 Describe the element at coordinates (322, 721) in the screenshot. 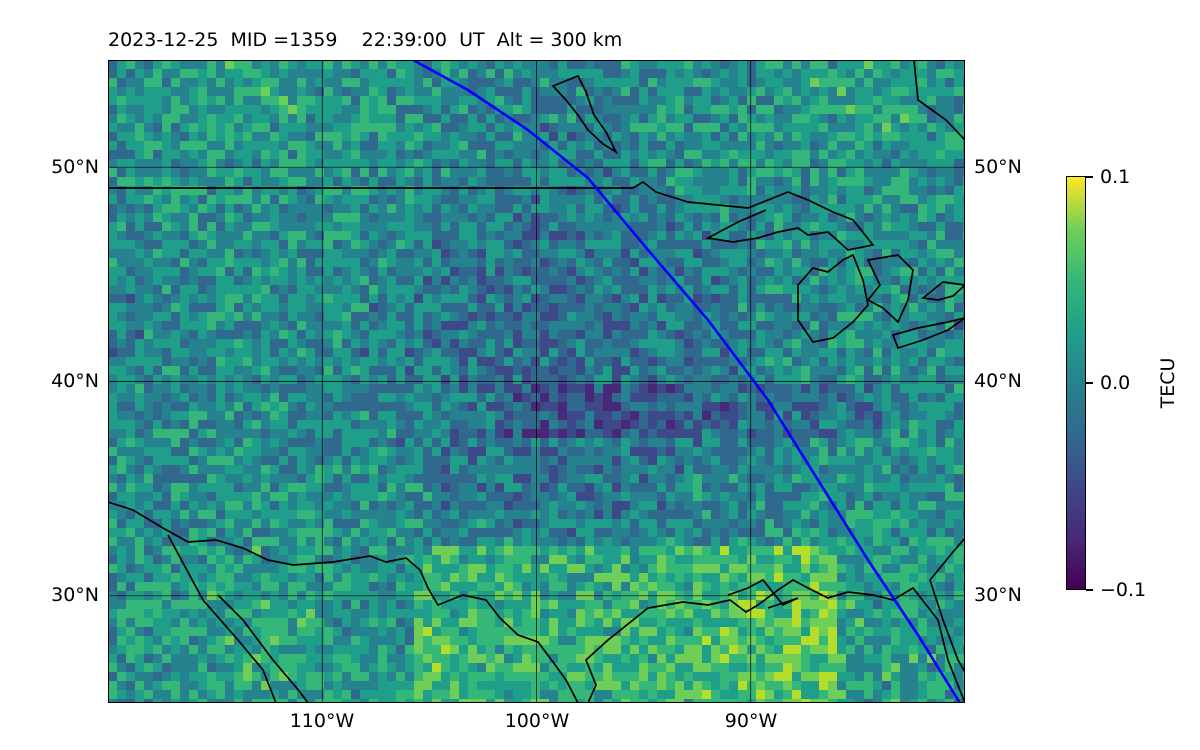

I see `lon-label: 110°W` at that location.